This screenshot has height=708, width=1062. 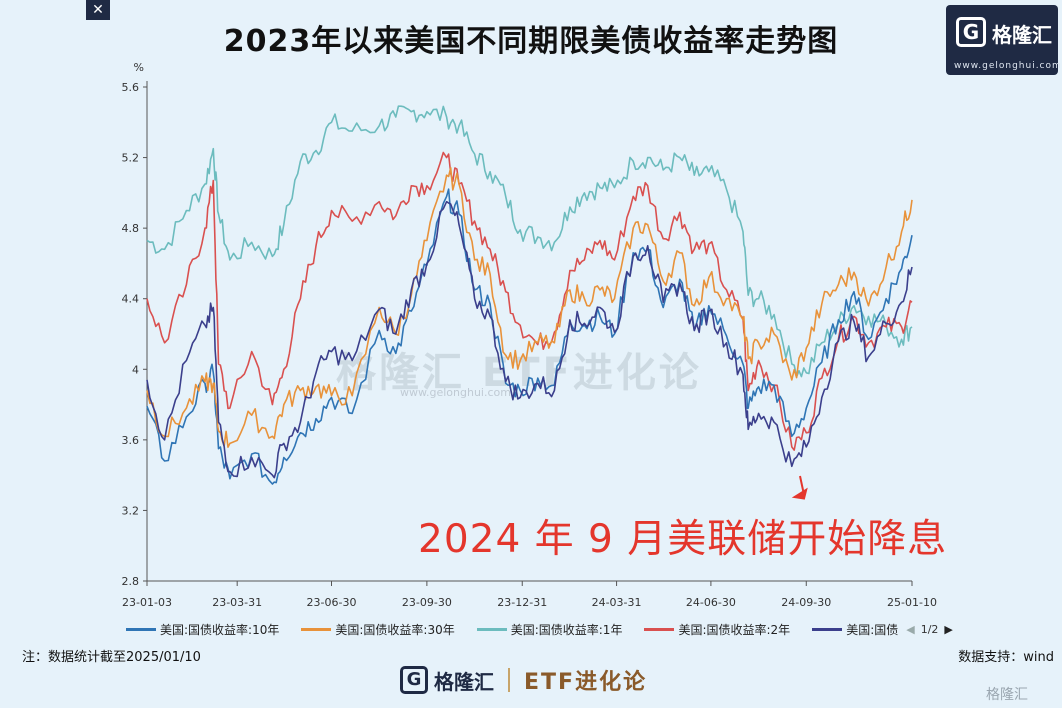 I want to click on gelonghui-logo: G 格隆汇 www.gelonghui.com, so click(x=1003, y=40).